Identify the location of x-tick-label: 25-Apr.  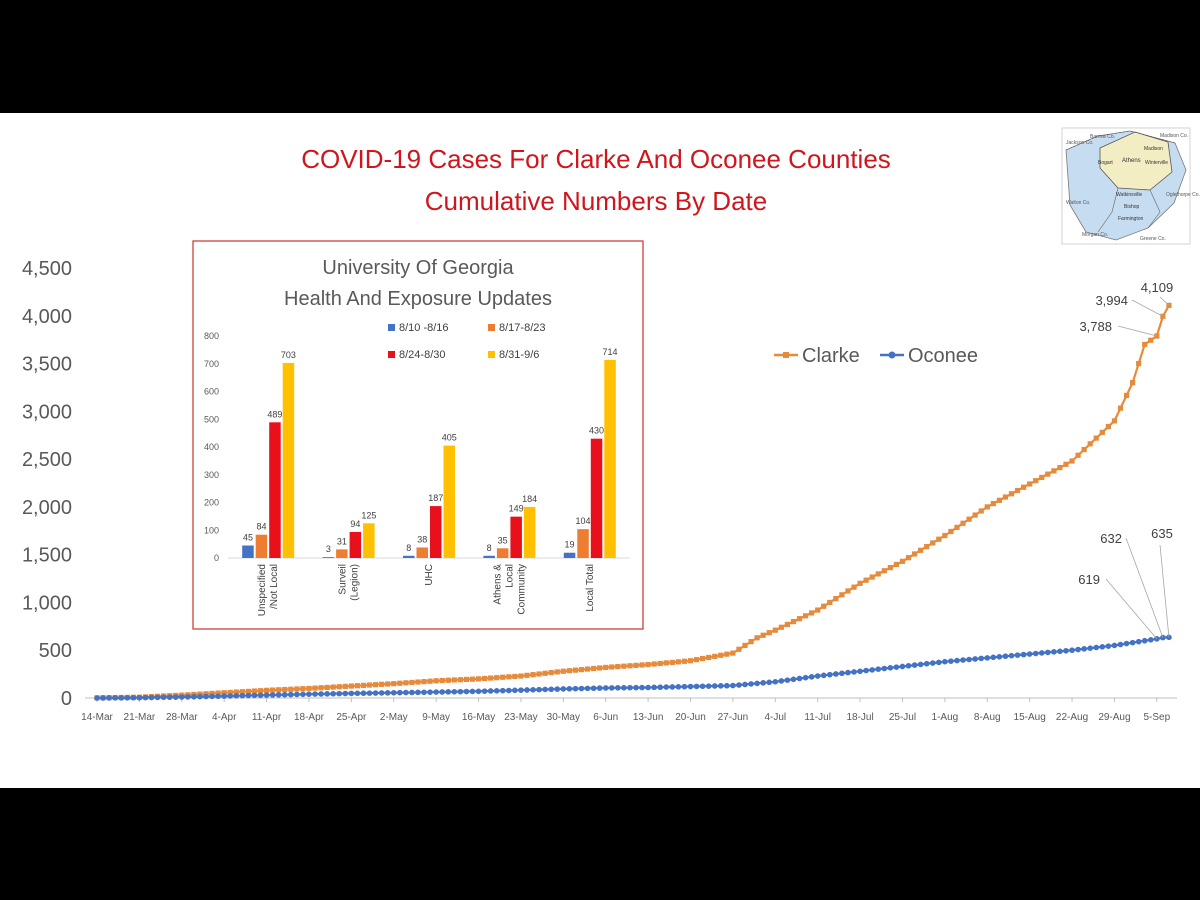
(351, 717).